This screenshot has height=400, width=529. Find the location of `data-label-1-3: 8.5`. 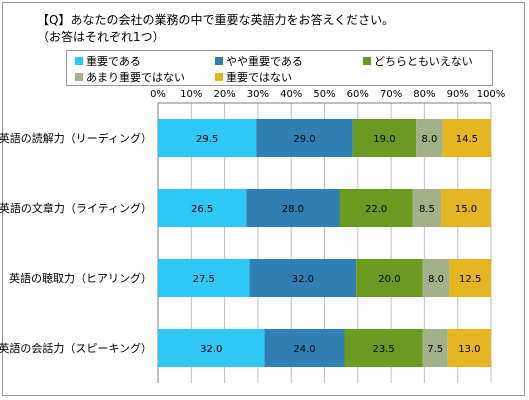

data-label-1-3: 8.5 is located at coordinates (427, 209).